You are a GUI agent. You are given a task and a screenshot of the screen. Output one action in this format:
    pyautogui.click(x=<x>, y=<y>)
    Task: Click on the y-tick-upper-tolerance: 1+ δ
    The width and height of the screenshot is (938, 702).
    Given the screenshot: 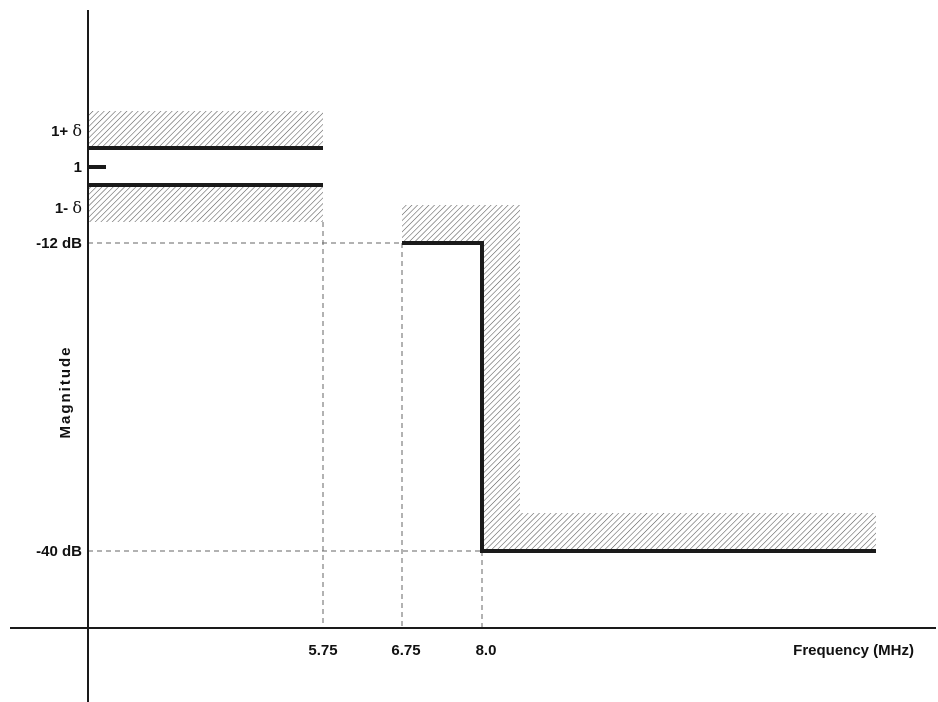 What is the action you would take?
    pyautogui.click(x=66, y=130)
    